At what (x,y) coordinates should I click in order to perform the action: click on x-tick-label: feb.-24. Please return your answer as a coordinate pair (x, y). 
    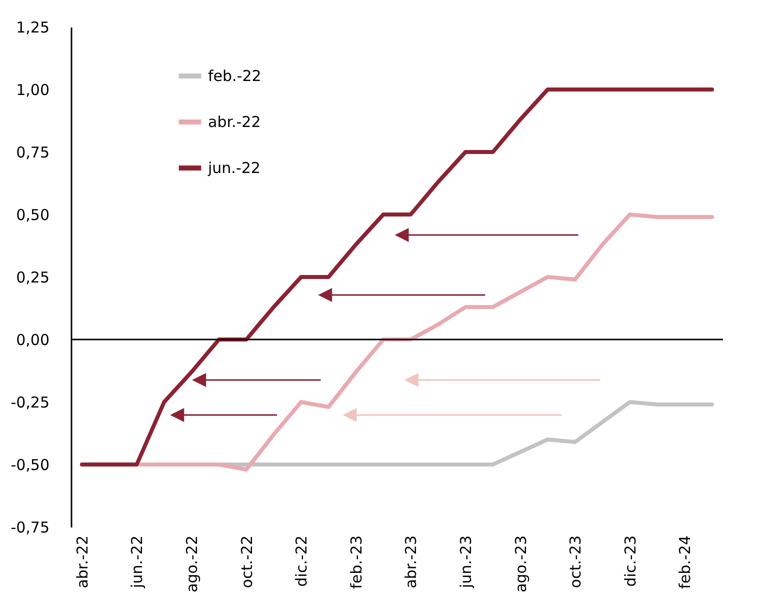
    Looking at the image, I should click on (685, 562).